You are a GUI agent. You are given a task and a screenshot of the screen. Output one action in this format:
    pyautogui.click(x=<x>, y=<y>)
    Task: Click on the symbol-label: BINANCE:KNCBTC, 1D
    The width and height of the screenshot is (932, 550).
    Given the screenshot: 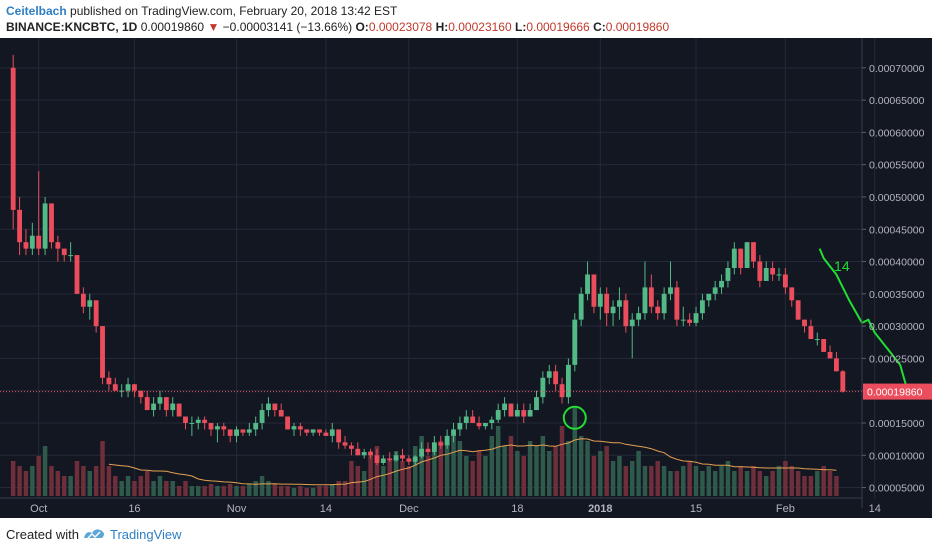 What is the action you would take?
    pyautogui.click(x=72, y=27)
    